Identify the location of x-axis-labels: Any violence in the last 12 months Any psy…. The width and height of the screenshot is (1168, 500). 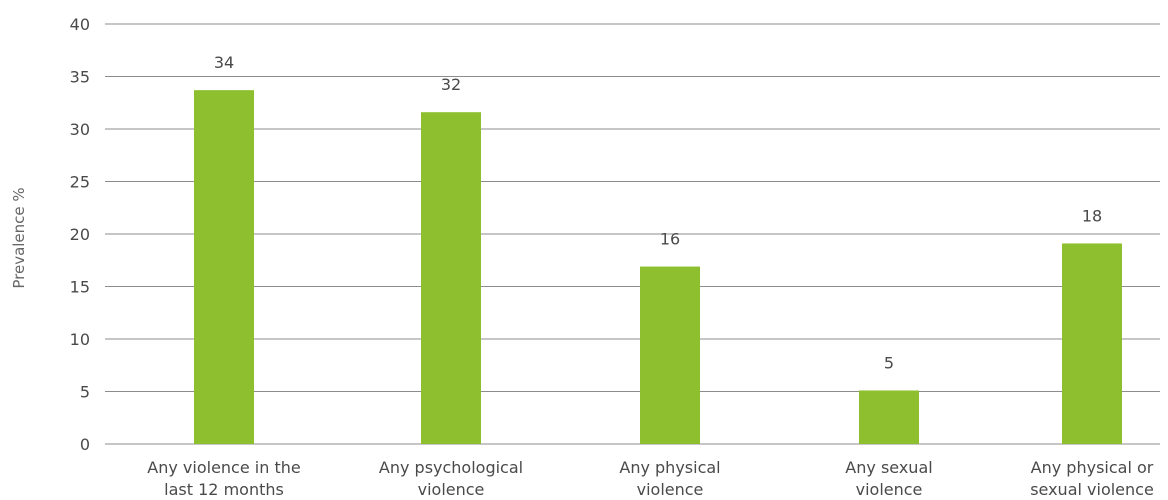
(650, 478).